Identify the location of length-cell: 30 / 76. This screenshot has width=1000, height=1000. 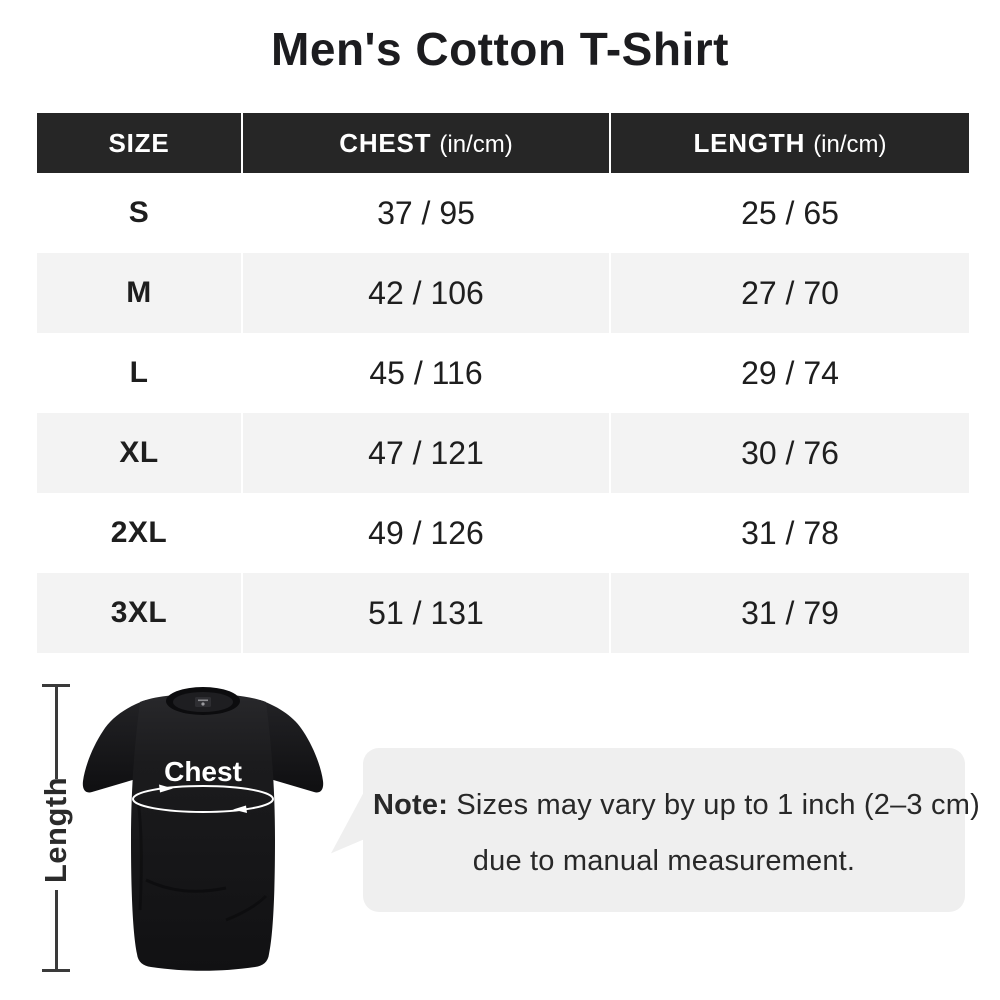
(790, 453).